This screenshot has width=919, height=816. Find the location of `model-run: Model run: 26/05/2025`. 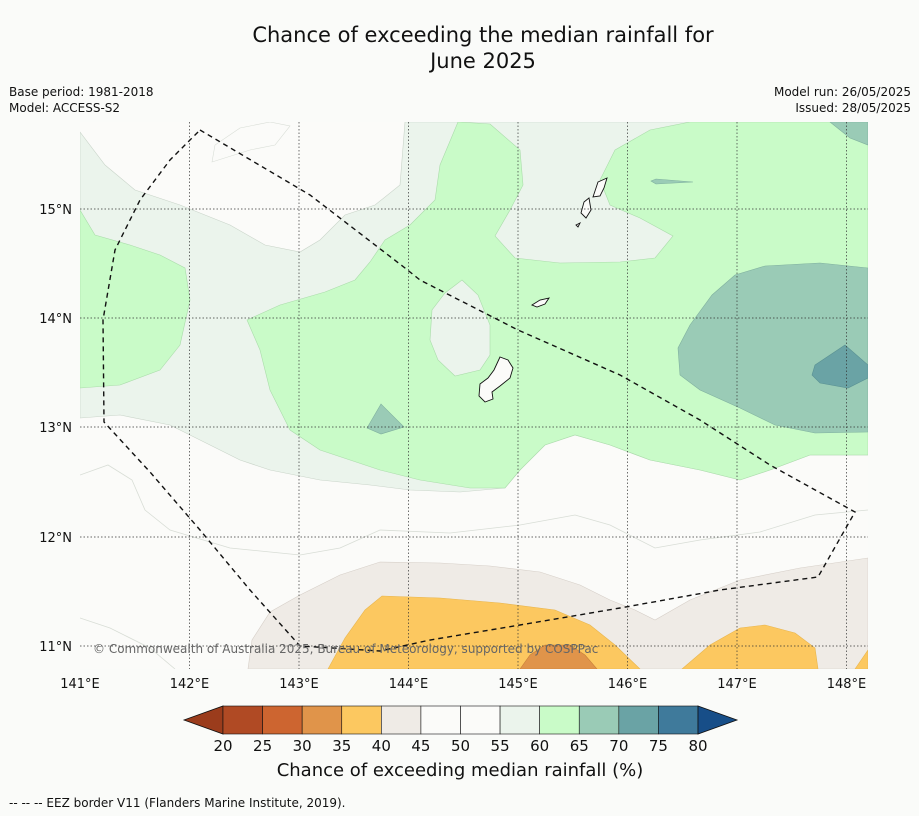

model-run: Model run: 26/05/2025 is located at coordinates (842, 92).